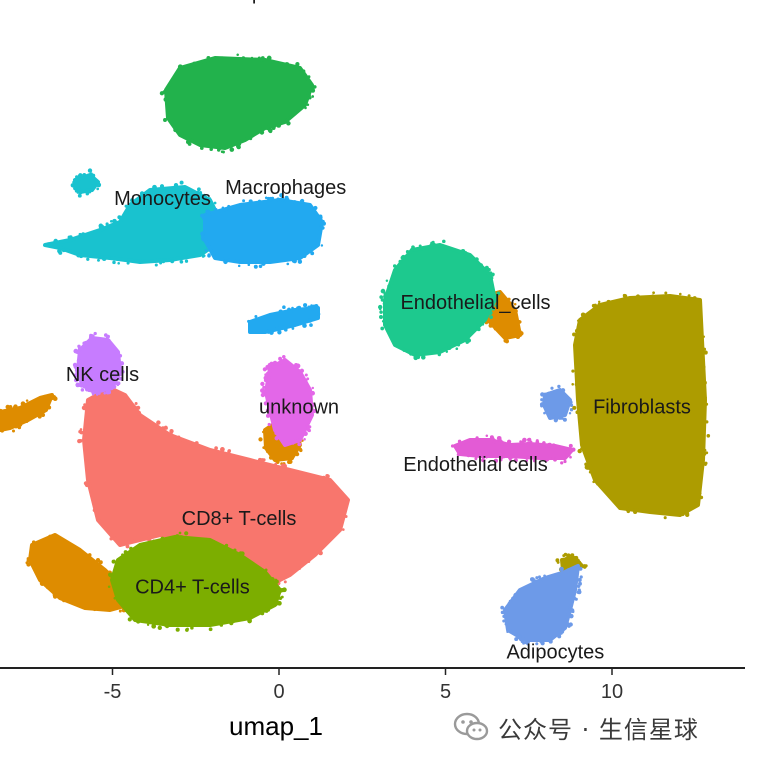  What do you see at coordinates (612, 692) in the screenshot?
I see `x-tick-label: 10` at bounding box center [612, 692].